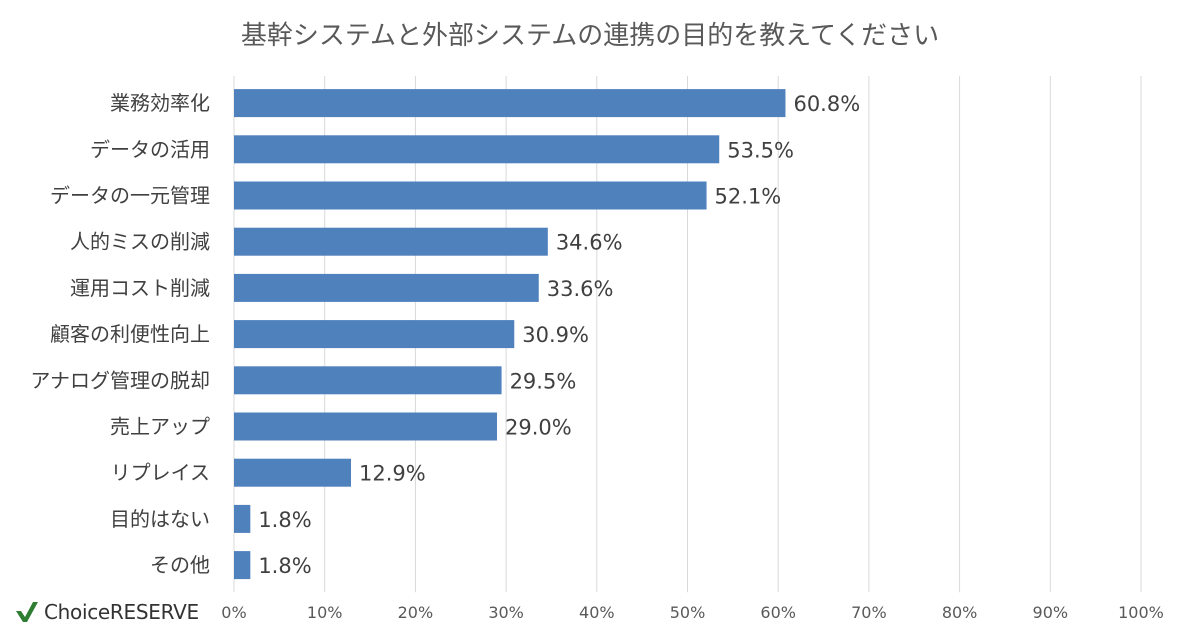 This screenshot has width=1181, height=633. Describe the element at coordinates (826, 104) in the screenshot. I see `data-label: 60.8%` at that location.